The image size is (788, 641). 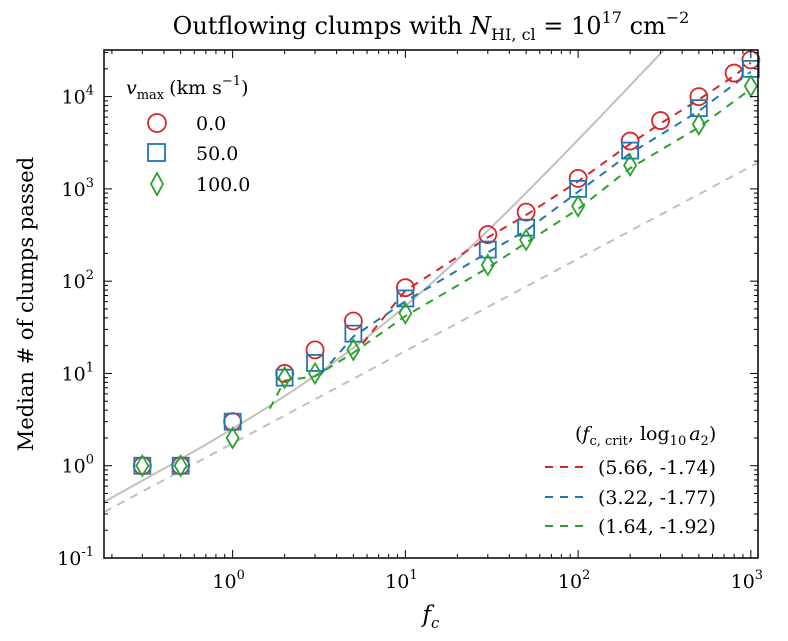 What do you see at coordinates (223, 185) in the screenshot?
I see `legend-label-2: 100.0` at bounding box center [223, 185].